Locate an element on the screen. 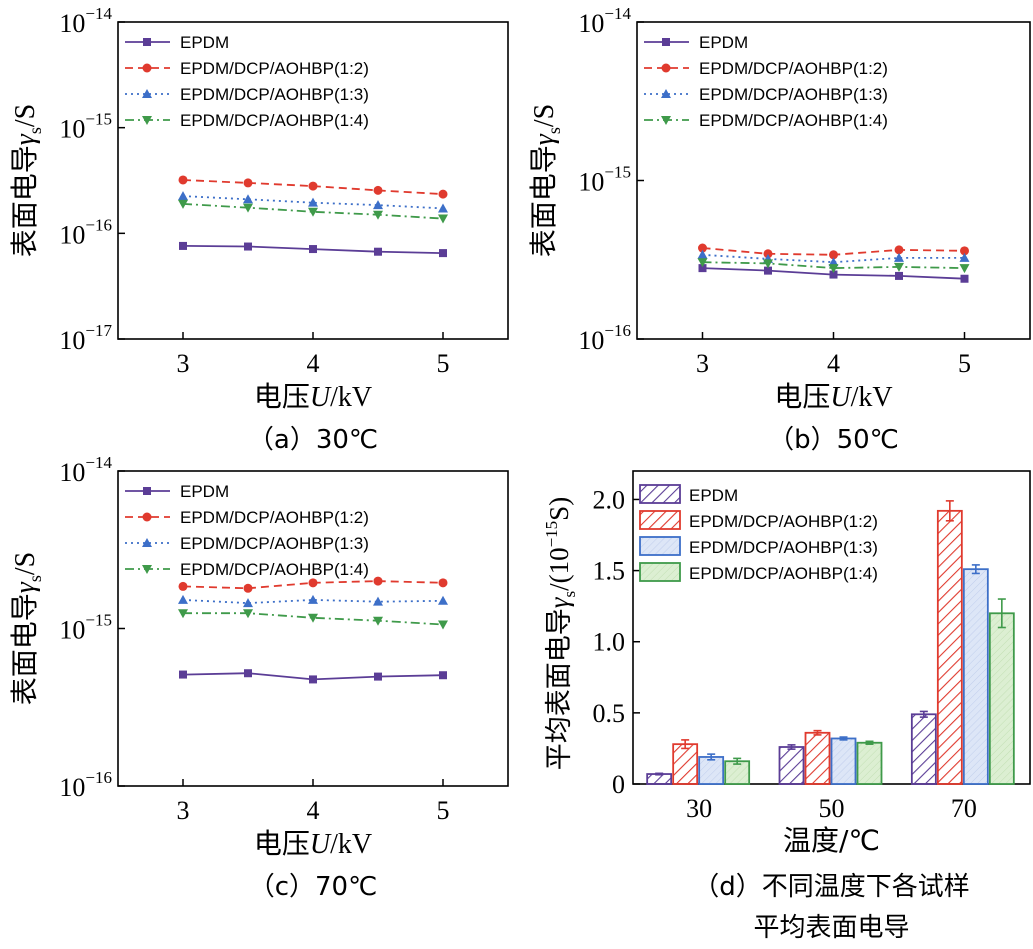 The image size is (1033, 949). x-axis-label: 电压U/kV is located at coordinates (833, 396).